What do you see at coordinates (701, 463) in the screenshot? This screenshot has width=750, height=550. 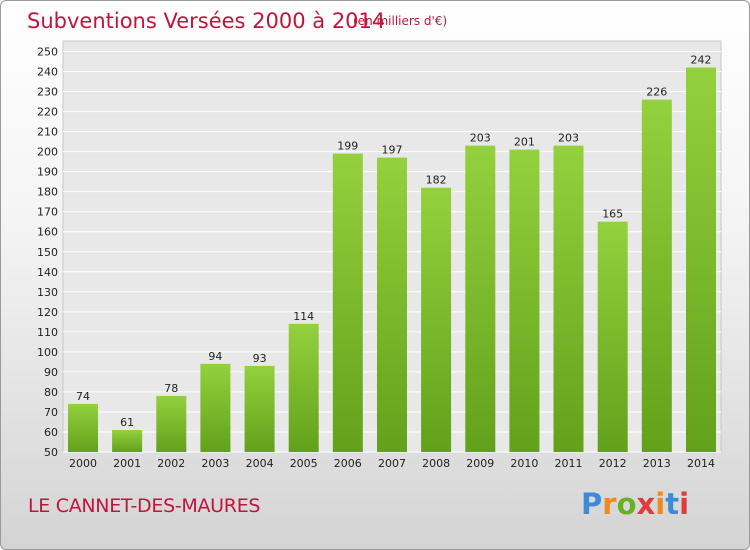 I see `x-tick-label-2014: 2014` at bounding box center [701, 463].